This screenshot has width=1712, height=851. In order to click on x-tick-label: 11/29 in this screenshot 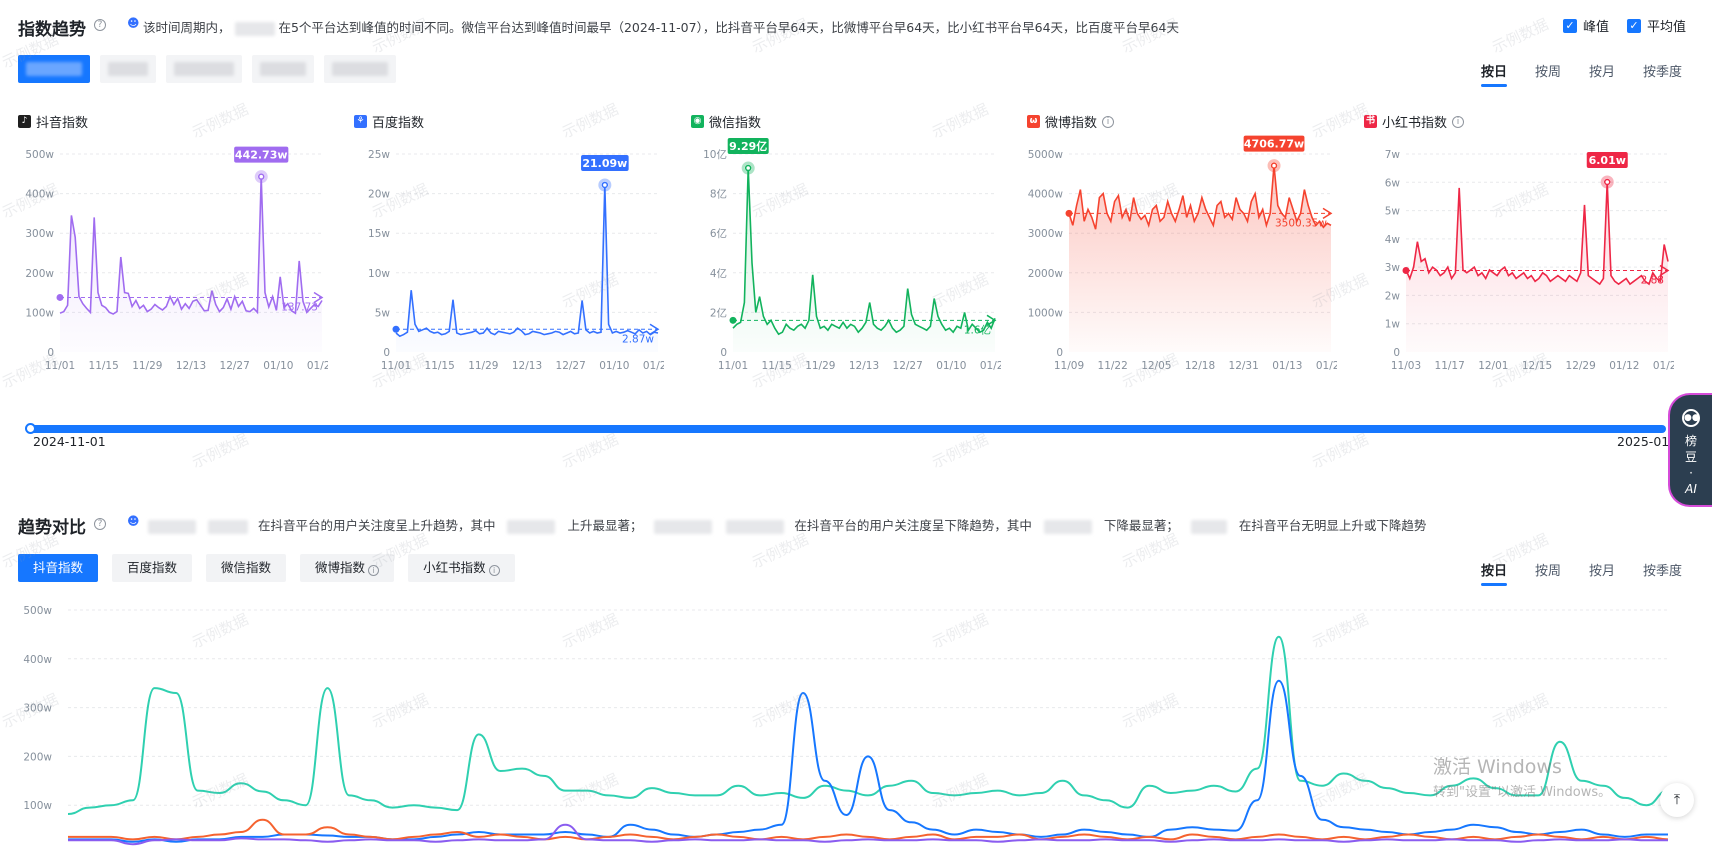, I will do `click(820, 366)`.